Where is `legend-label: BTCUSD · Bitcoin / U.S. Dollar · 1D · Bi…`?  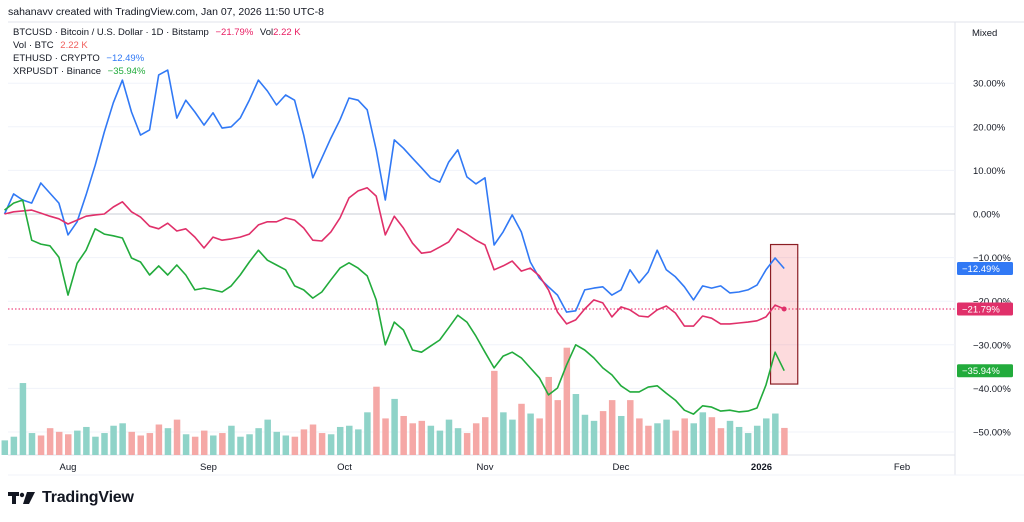
legend-label: BTCUSD · Bitcoin / U.S. Dollar · 1D · Bi… is located at coordinates (111, 32).